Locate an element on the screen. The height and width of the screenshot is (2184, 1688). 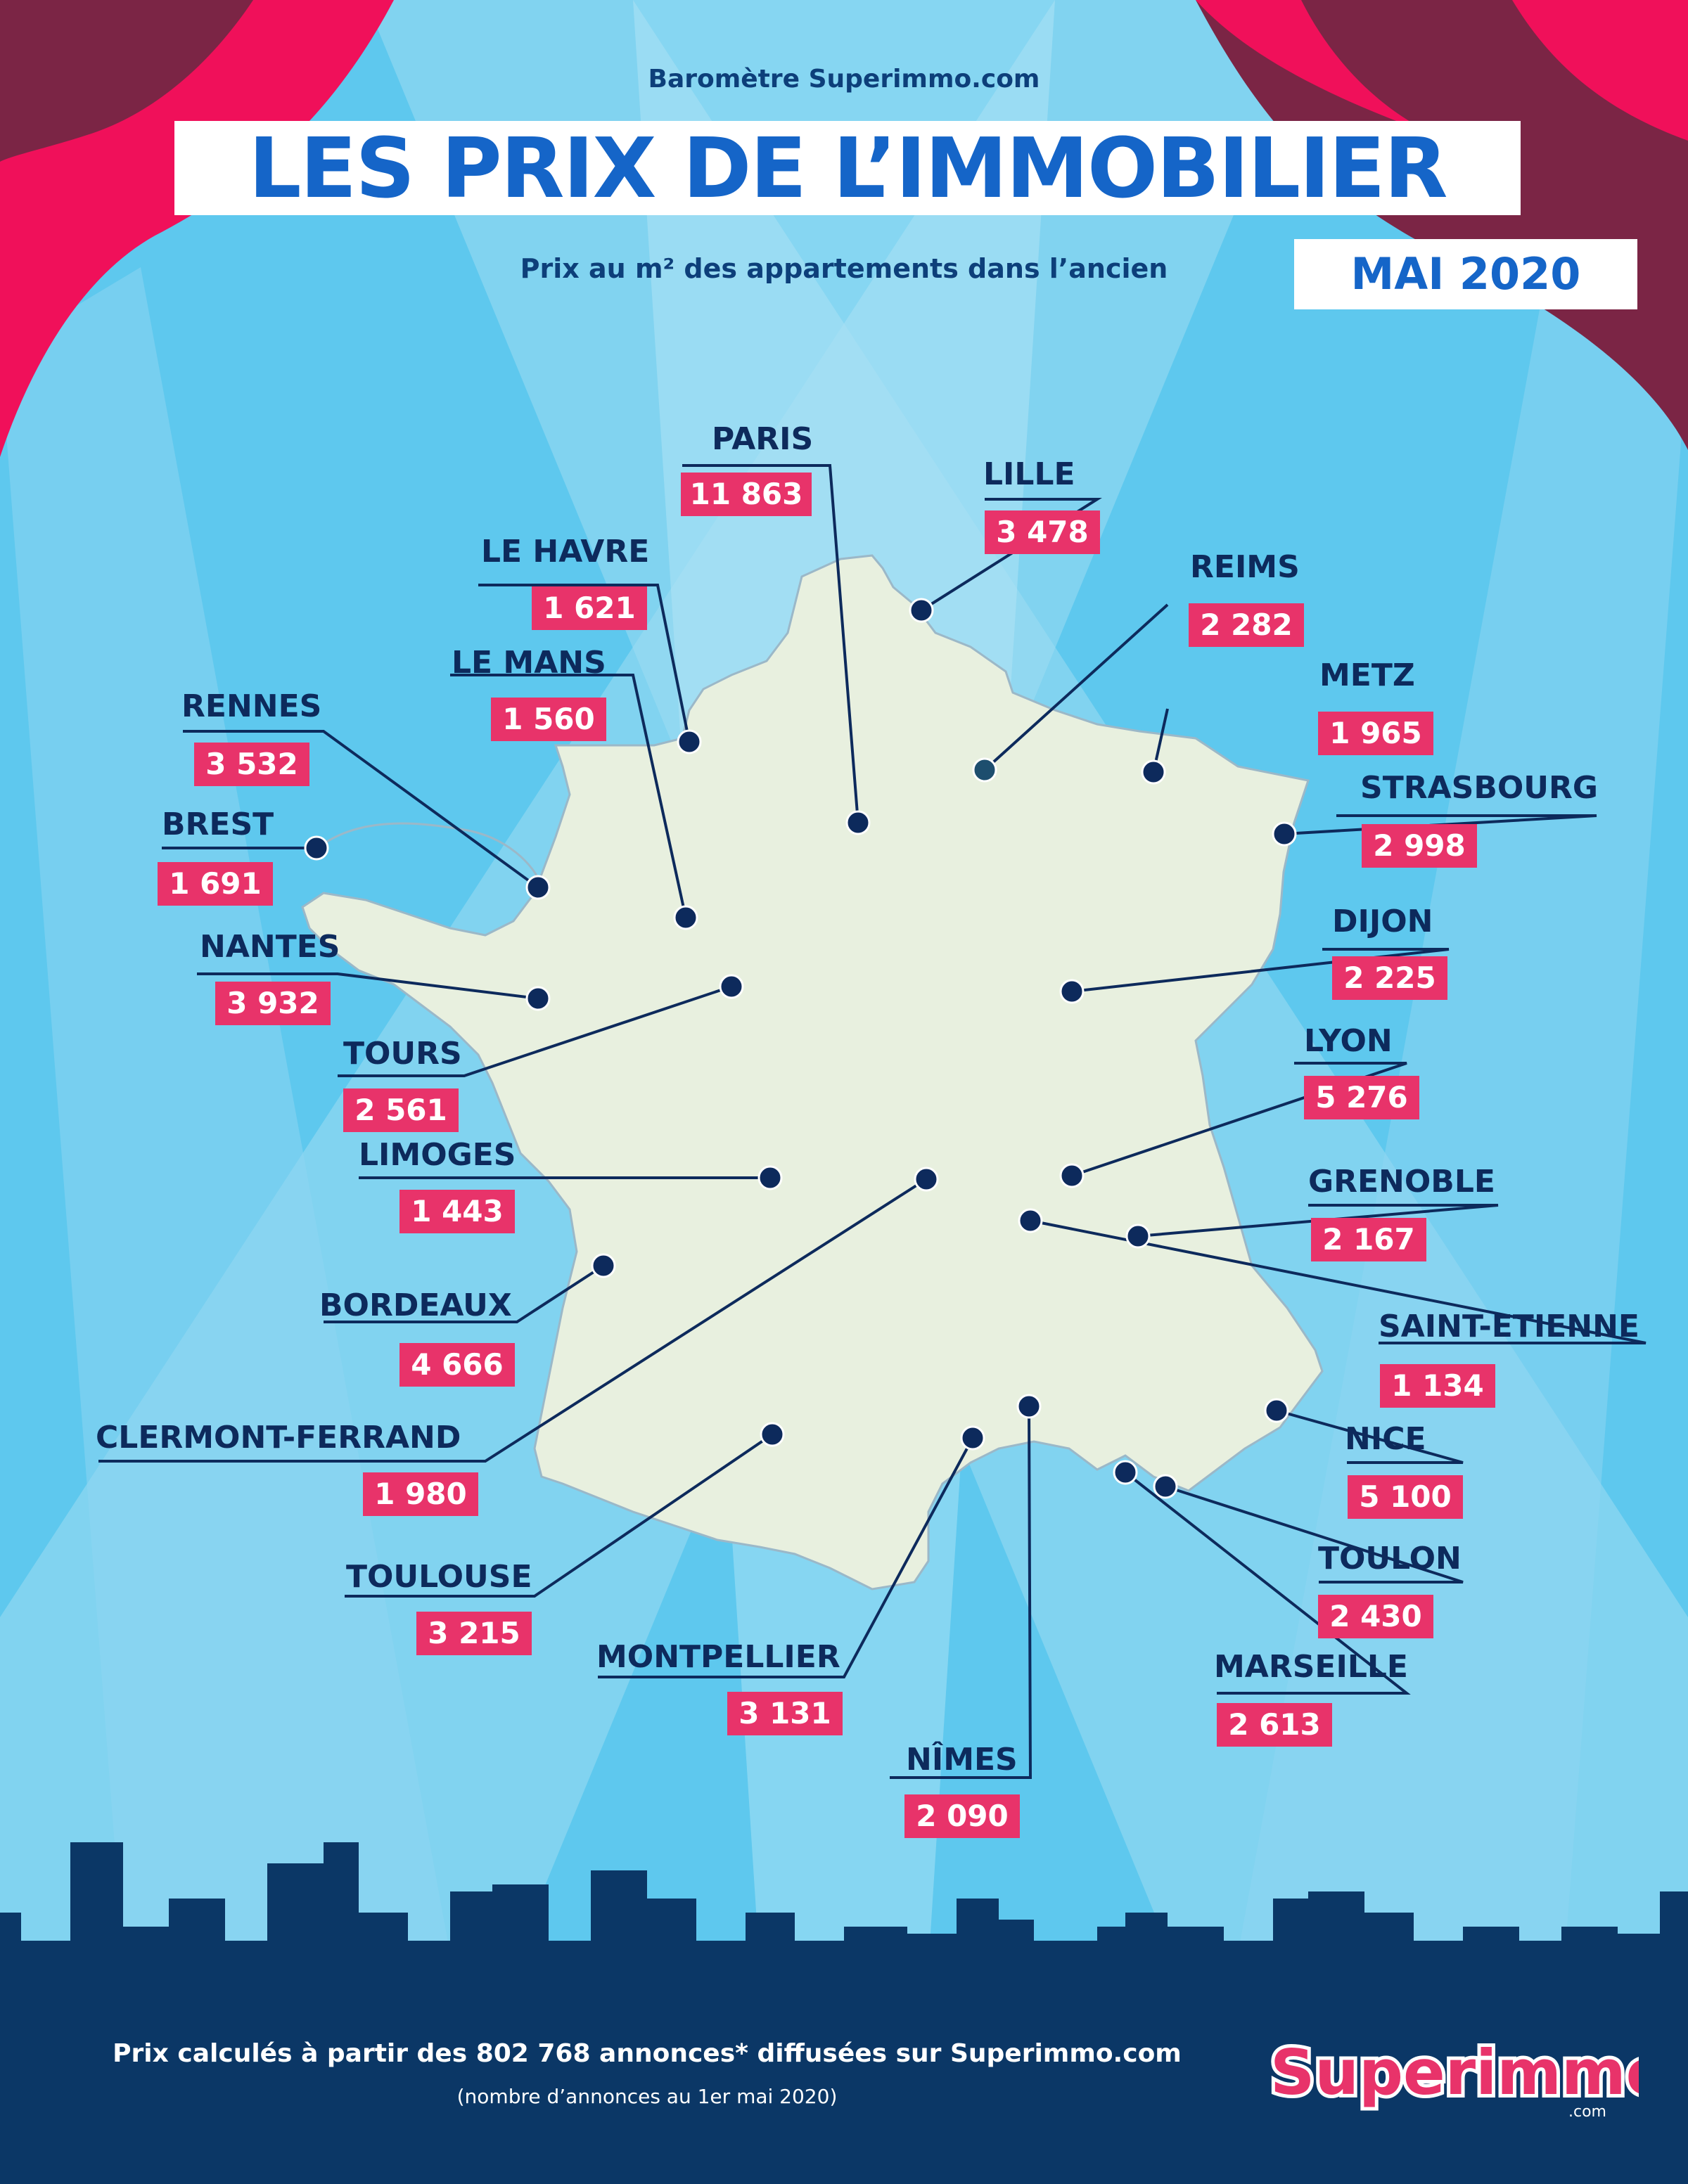
price-badge-dijon: 2 225 is located at coordinates (1390, 978).